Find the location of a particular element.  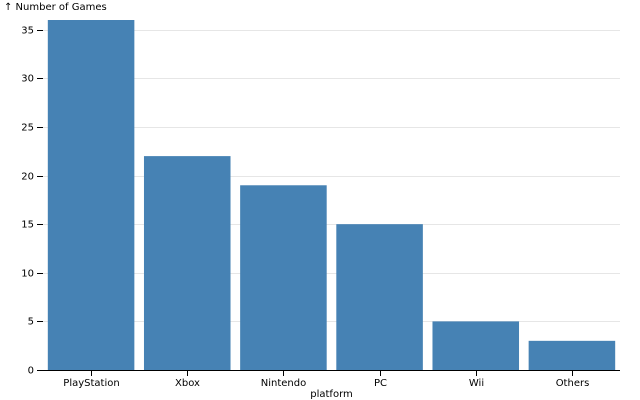

y-tick-label: 0 is located at coordinates (31, 371).